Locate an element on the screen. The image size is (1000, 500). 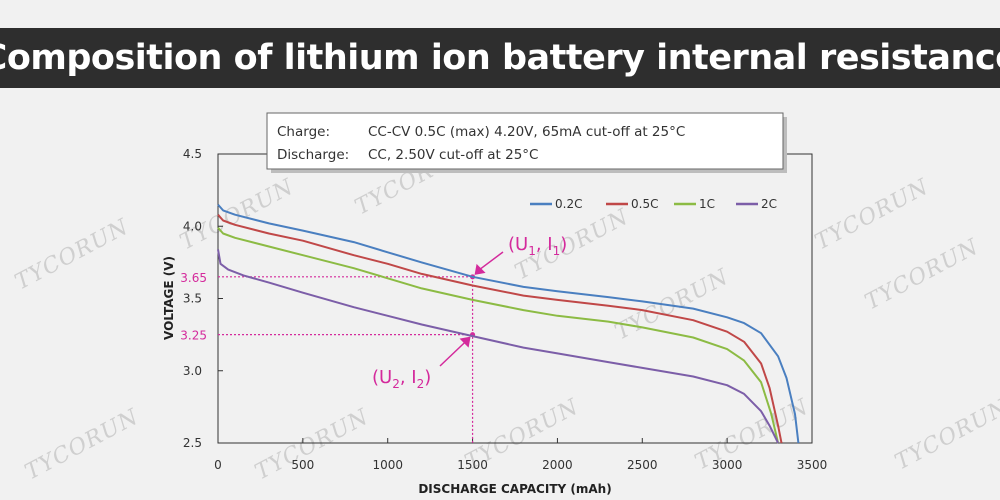
legend: 0.2C 0.5C 1C 2C is located at coordinates (653, 204).